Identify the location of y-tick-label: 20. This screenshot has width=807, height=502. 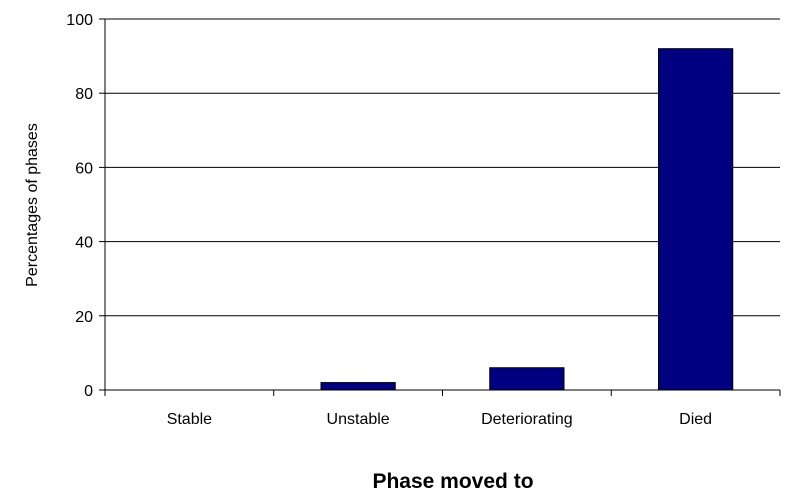
(84, 317).